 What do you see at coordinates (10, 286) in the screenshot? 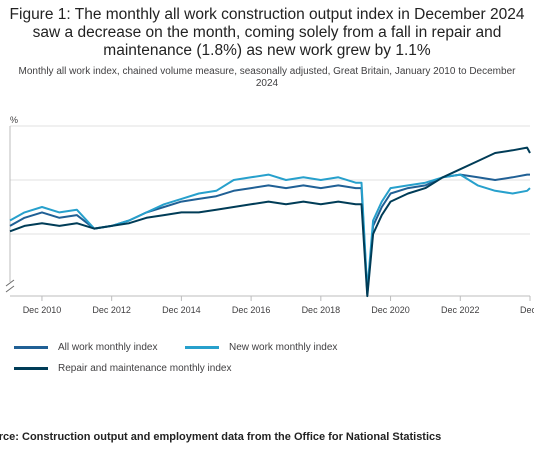
I see `axis-break-mark` at bounding box center [10, 286].